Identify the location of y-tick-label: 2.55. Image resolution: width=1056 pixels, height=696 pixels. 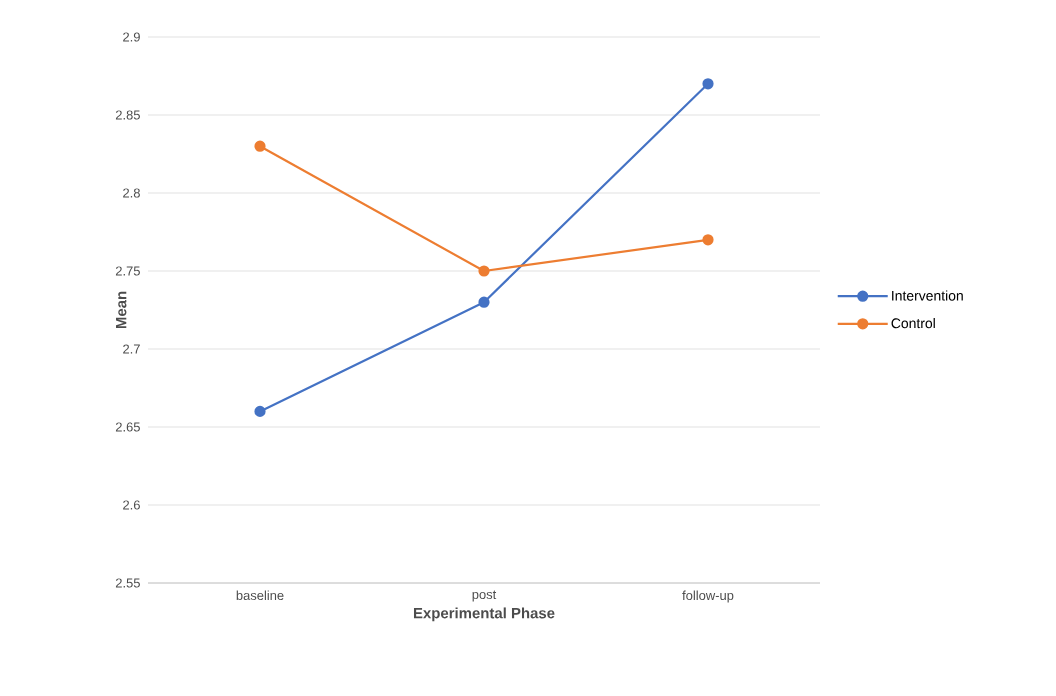
(127, 583).